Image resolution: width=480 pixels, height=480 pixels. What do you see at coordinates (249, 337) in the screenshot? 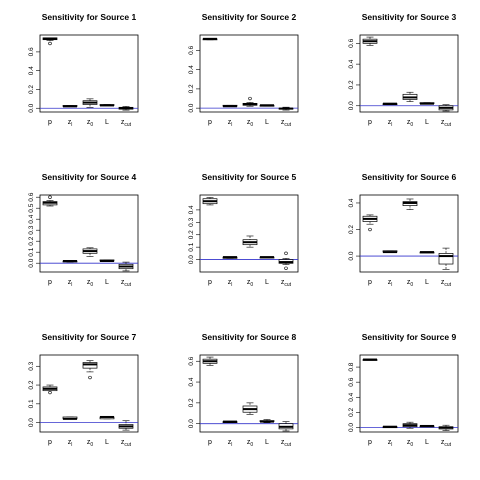
I see `chart-title: Sensitivity for Source 8` at bounding box center [249, 337].